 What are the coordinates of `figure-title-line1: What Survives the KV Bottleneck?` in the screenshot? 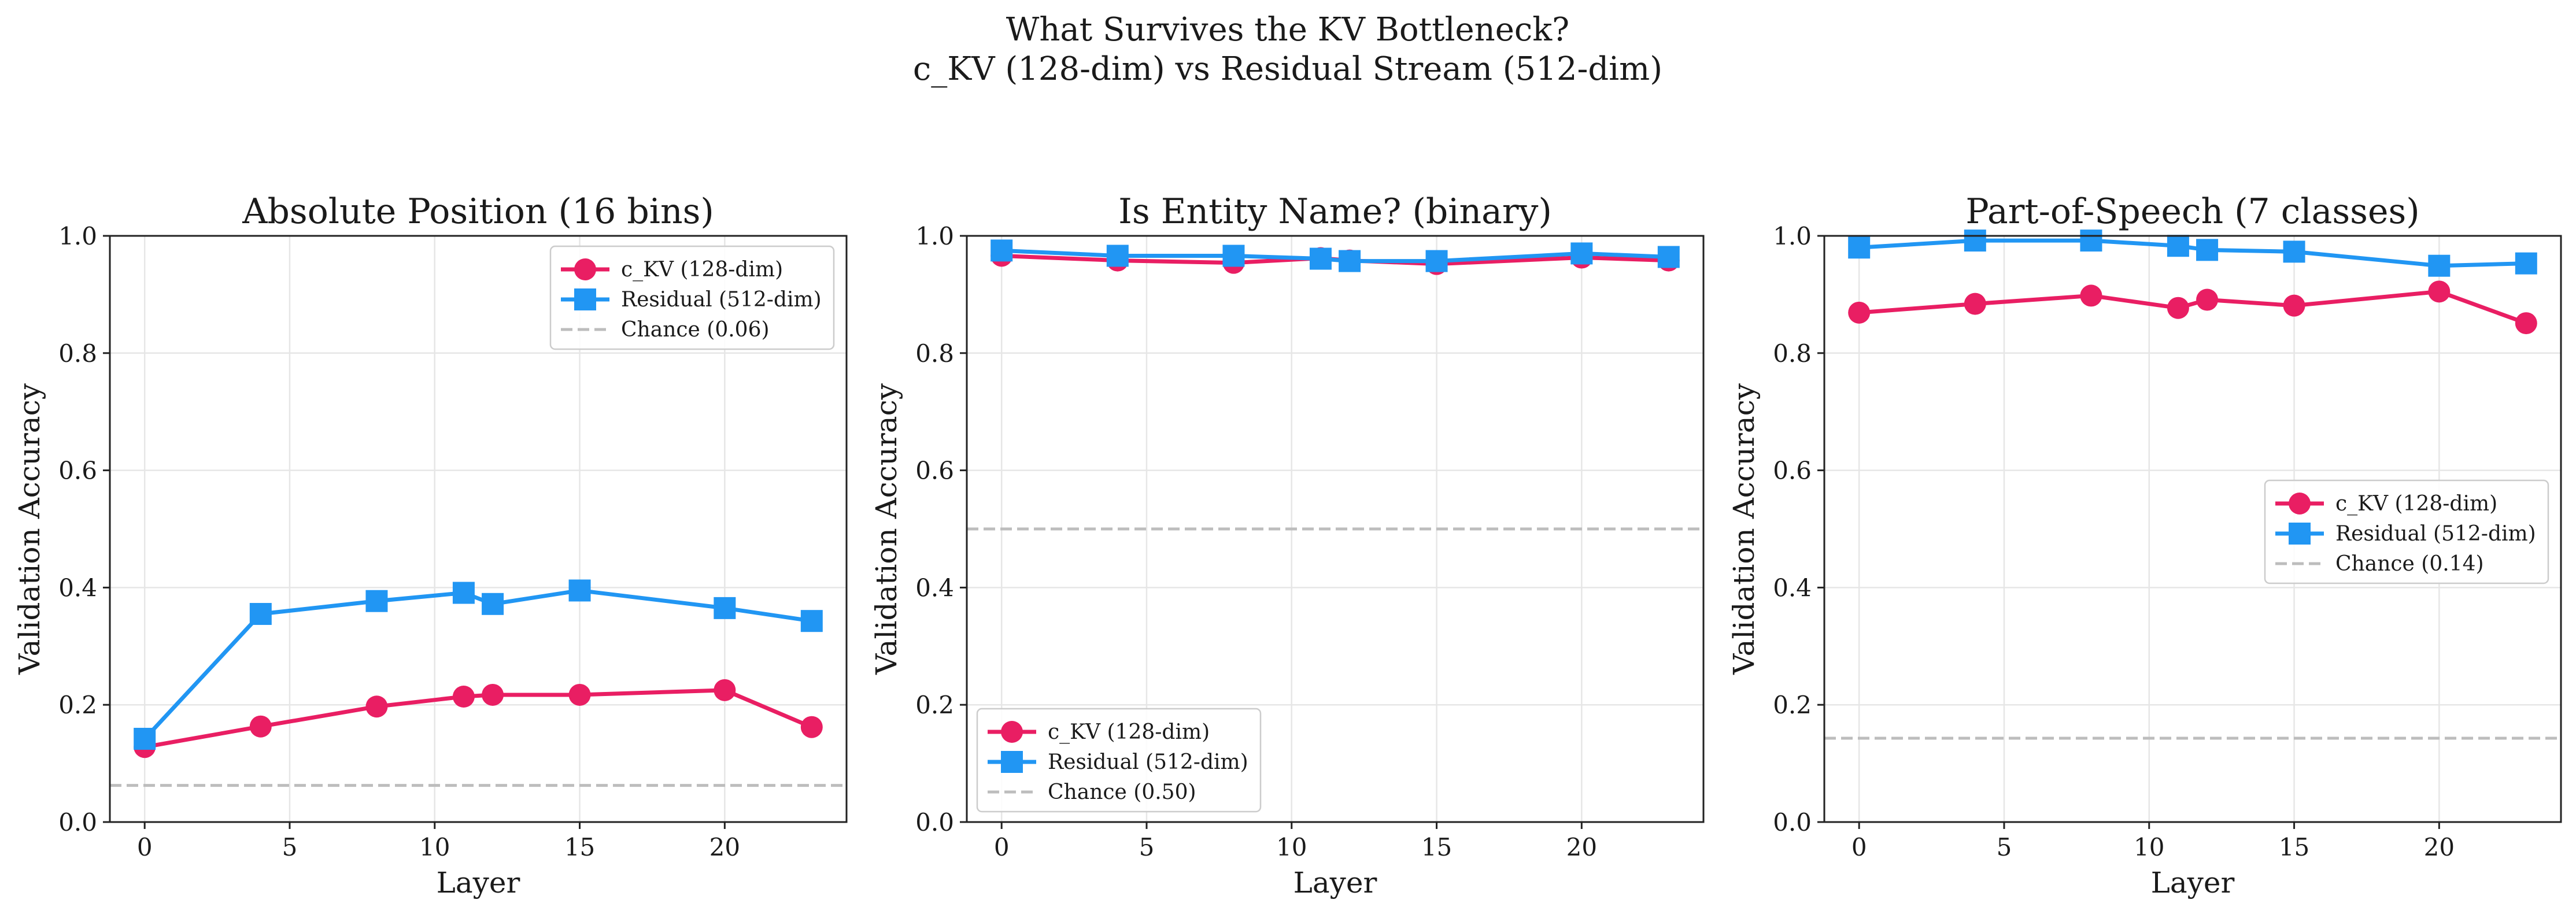 It's located at (1288, 30).